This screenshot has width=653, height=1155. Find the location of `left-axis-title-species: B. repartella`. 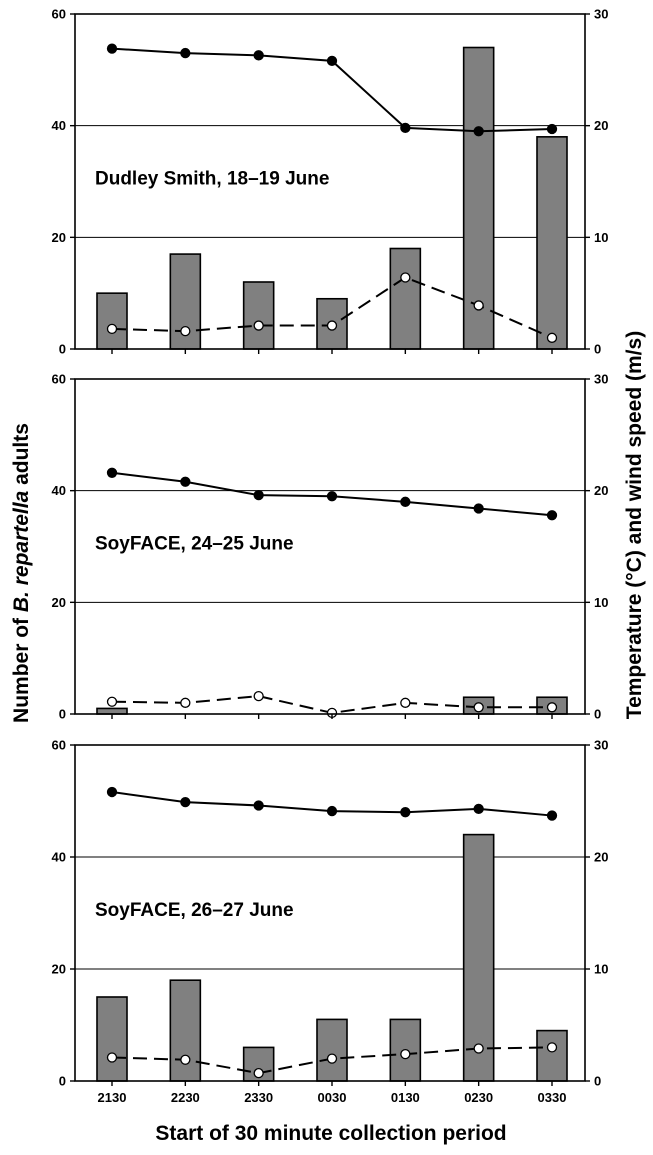

left-axis-title-species: B. repartella is located at coordinates (21, 551).